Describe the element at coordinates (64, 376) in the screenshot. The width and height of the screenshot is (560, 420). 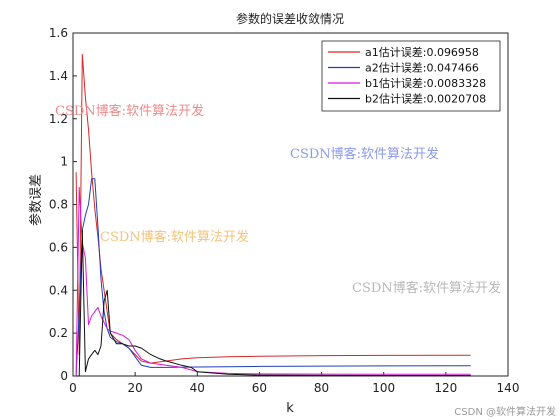
I see `y-tick-label: 0` at that location.